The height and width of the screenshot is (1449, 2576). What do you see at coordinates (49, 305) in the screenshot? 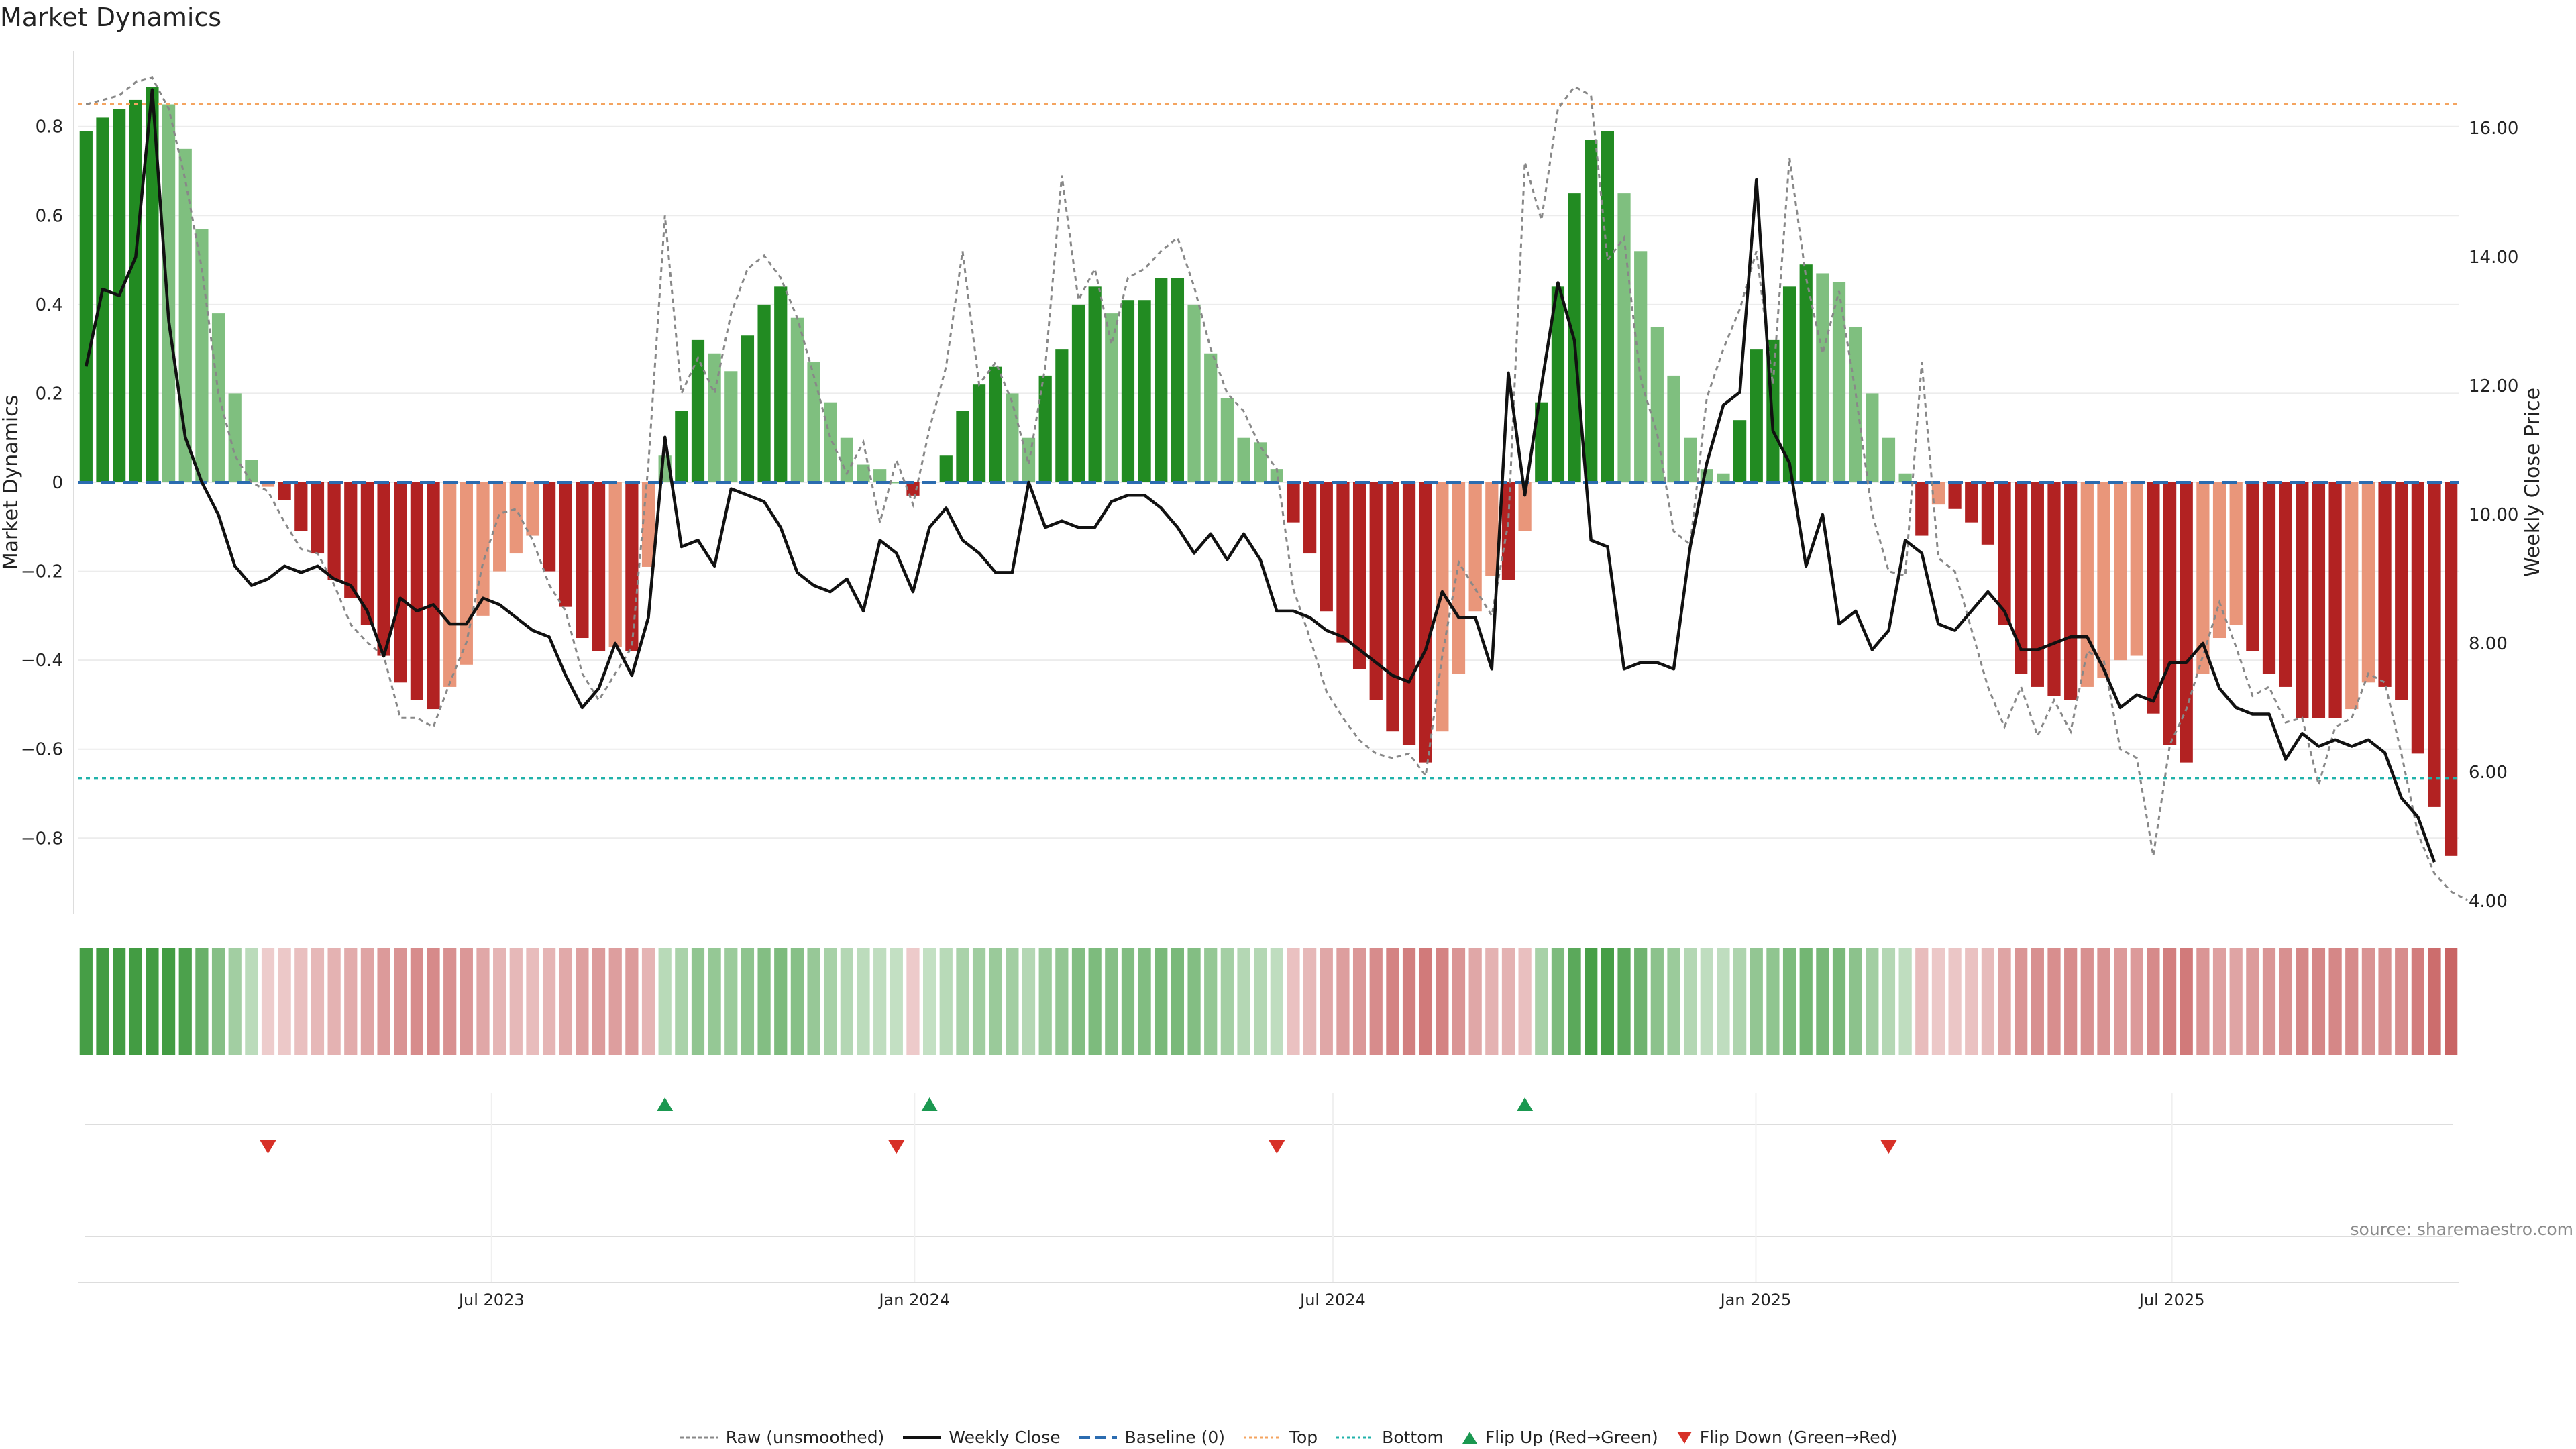
I see `y-tick-label-2: 0.4` at bounding box center [49, 305].